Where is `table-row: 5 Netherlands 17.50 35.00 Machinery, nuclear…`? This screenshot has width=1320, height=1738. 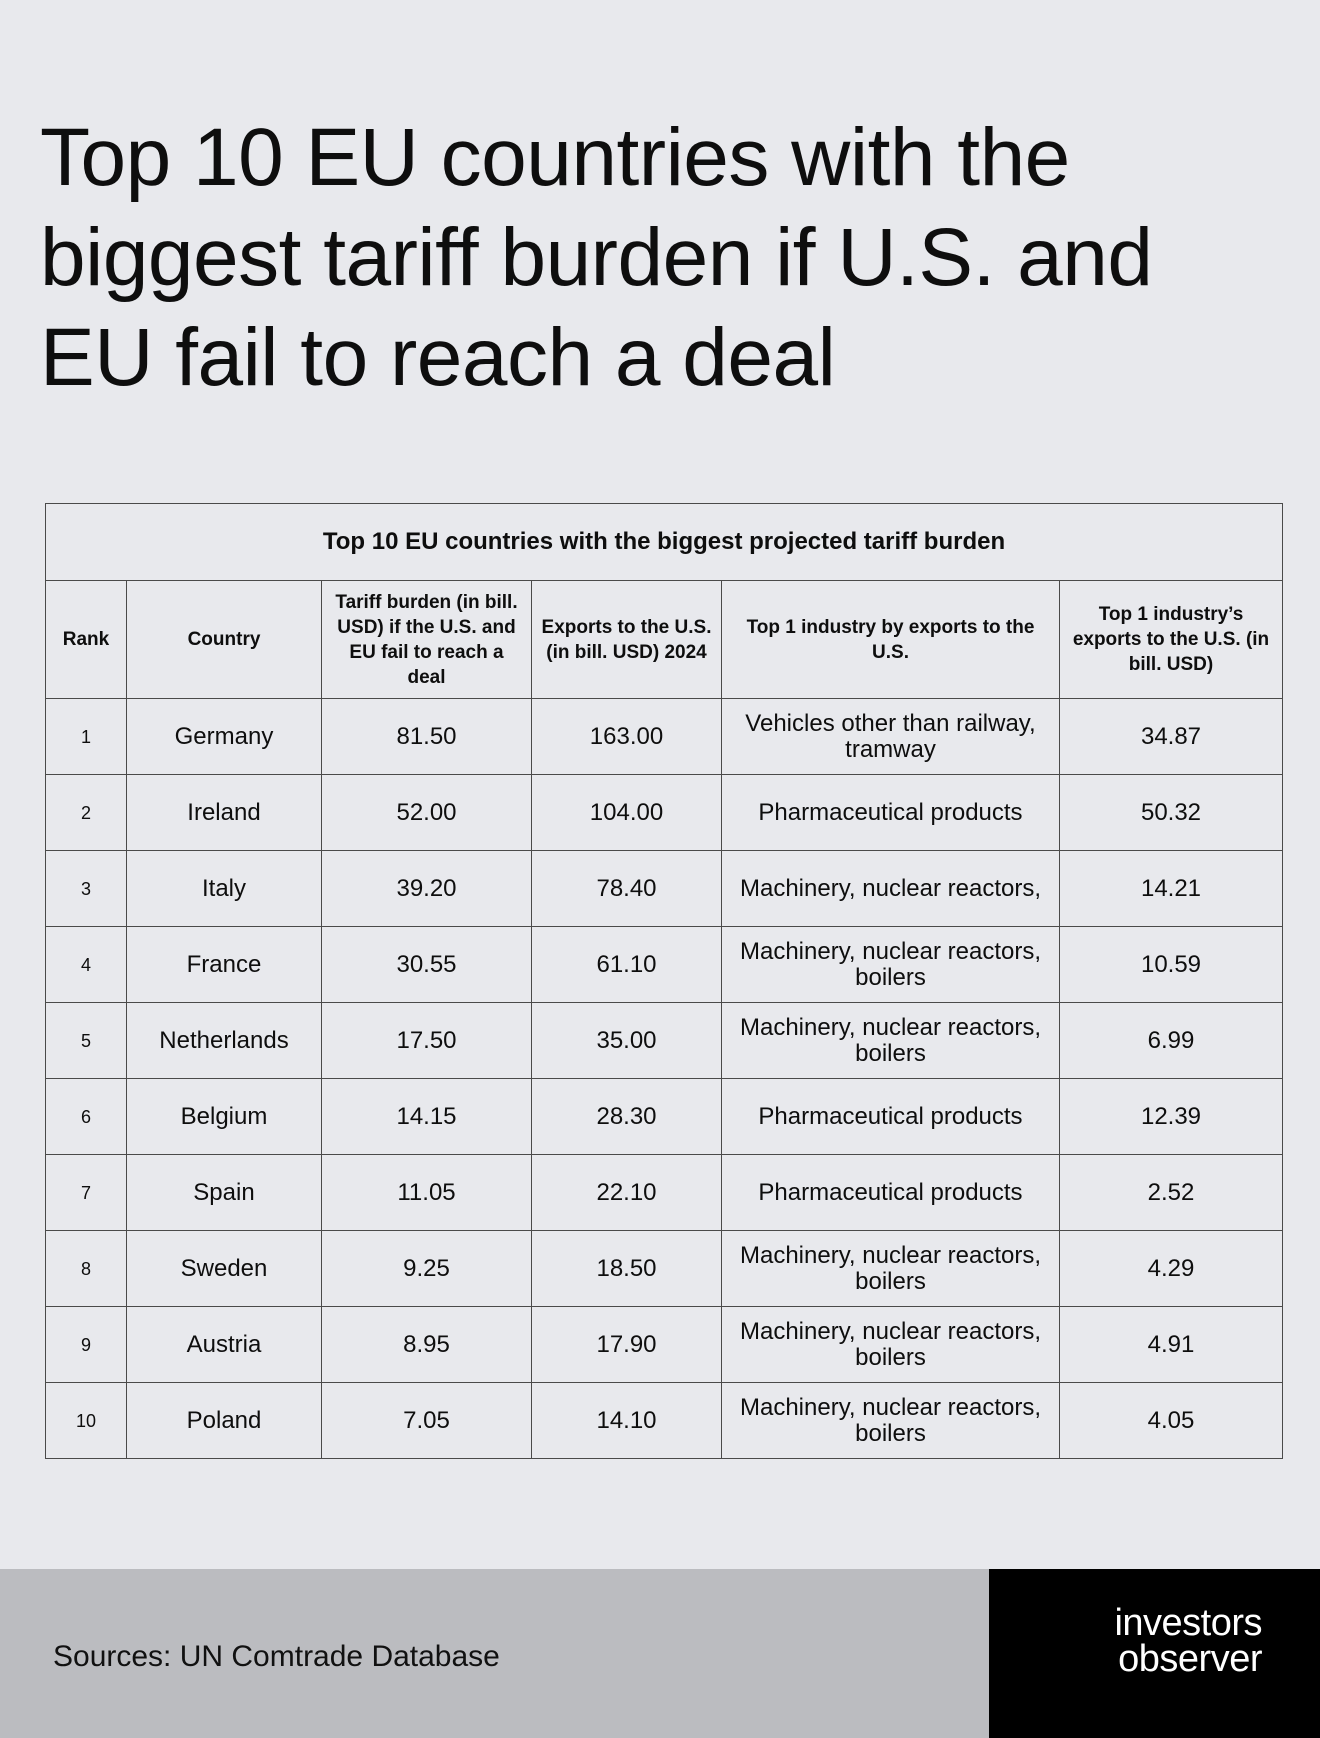
table-row: 5 Netherlands 17.50 35.00 Machinery, nuclear… is located at coordinates (664, 1040).